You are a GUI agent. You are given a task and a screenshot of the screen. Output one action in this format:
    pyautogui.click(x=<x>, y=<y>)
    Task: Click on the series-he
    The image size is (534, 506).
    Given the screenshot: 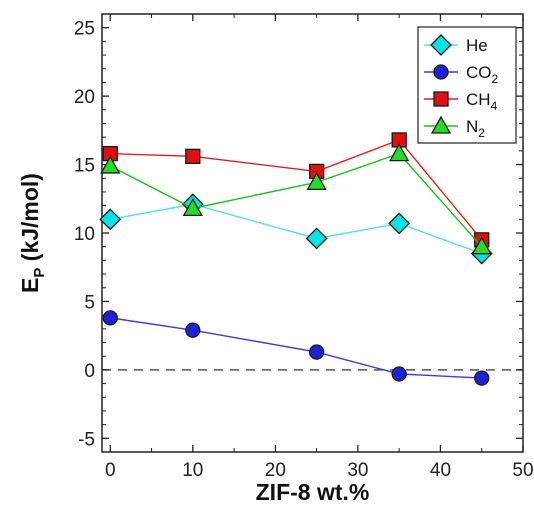 What is the action you would take?
    pyautogui.click(x=296, y=229)
    